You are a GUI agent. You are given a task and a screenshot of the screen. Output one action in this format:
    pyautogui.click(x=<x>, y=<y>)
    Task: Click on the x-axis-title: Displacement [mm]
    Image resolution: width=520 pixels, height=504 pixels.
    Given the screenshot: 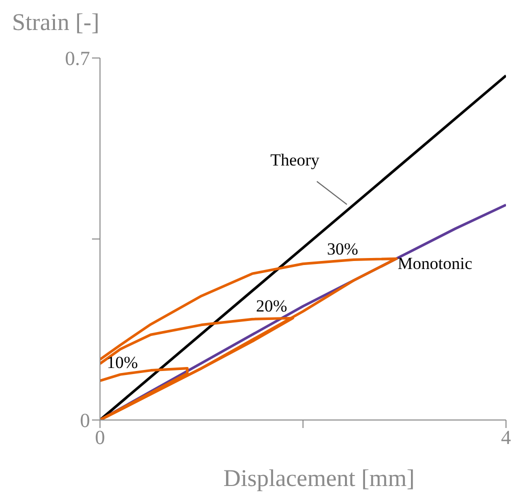 What is the action you would take?
    pyautogui.click(x=319, y=479)
    